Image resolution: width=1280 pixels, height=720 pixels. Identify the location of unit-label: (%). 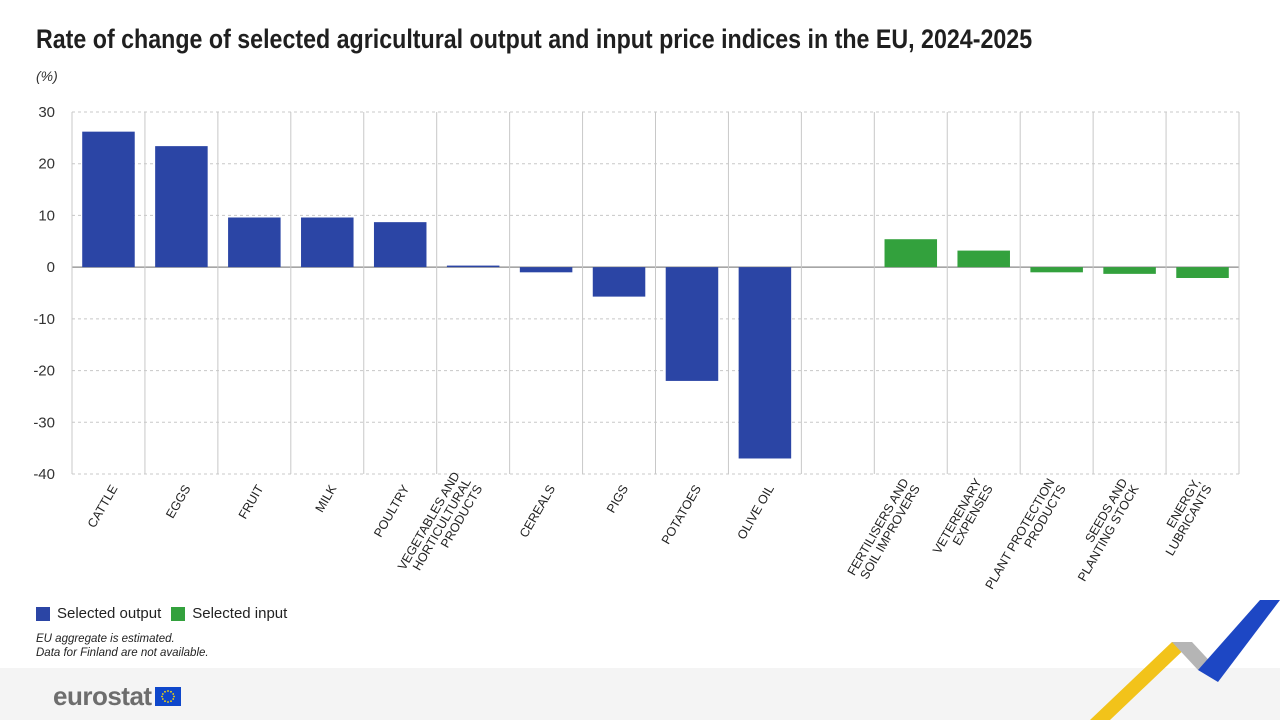
(47, 76).